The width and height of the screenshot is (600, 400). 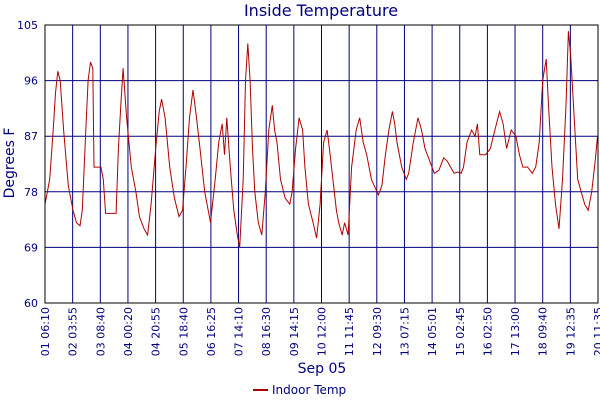 I want to click on x-tick-label: 11 11:45, so click(x=349, y=331).